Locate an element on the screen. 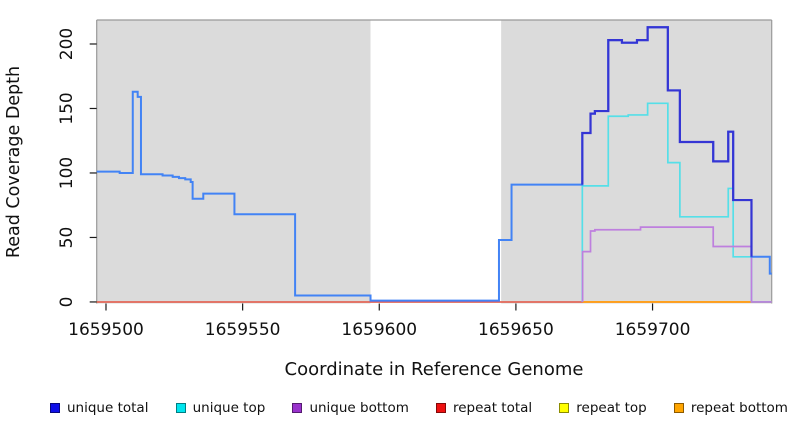 This screenshot has height=432, width=792. y-tick-label: 150 is located at coordinates (67, 108).